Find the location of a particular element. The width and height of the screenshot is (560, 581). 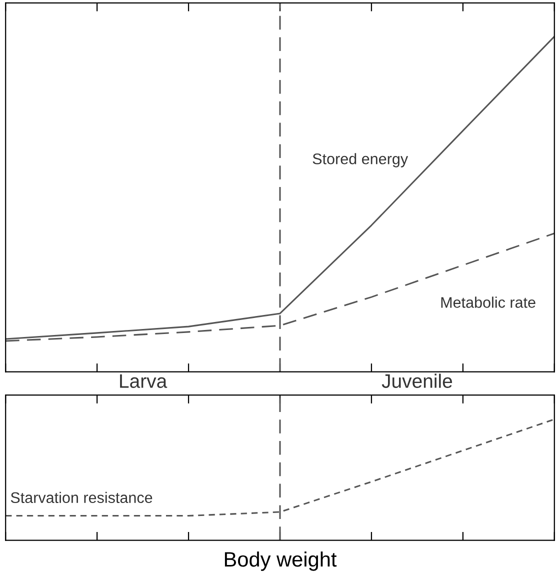

series-label: Stored energy is located at coordinates (360, 160).